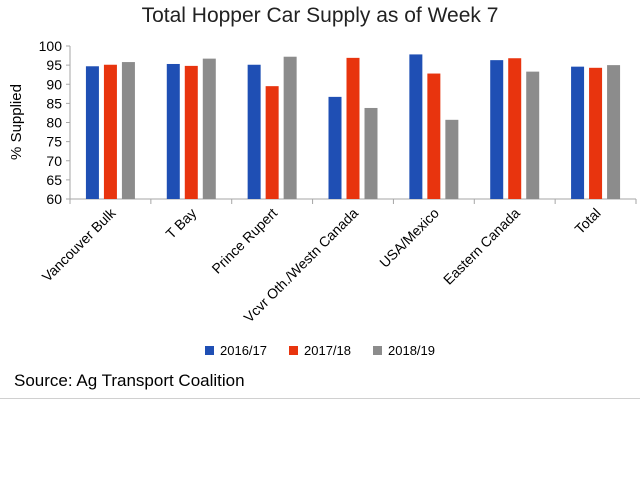 This screenshot has width=640, height=480. I want to click on legend-item: 2017/18, so click(320, 350).